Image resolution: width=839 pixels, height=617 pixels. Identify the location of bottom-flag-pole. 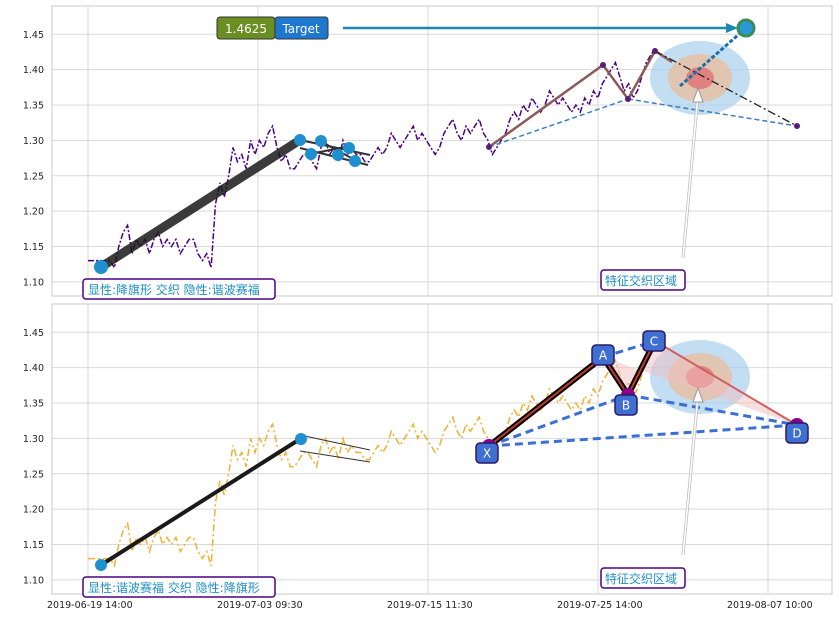
(200, 502).